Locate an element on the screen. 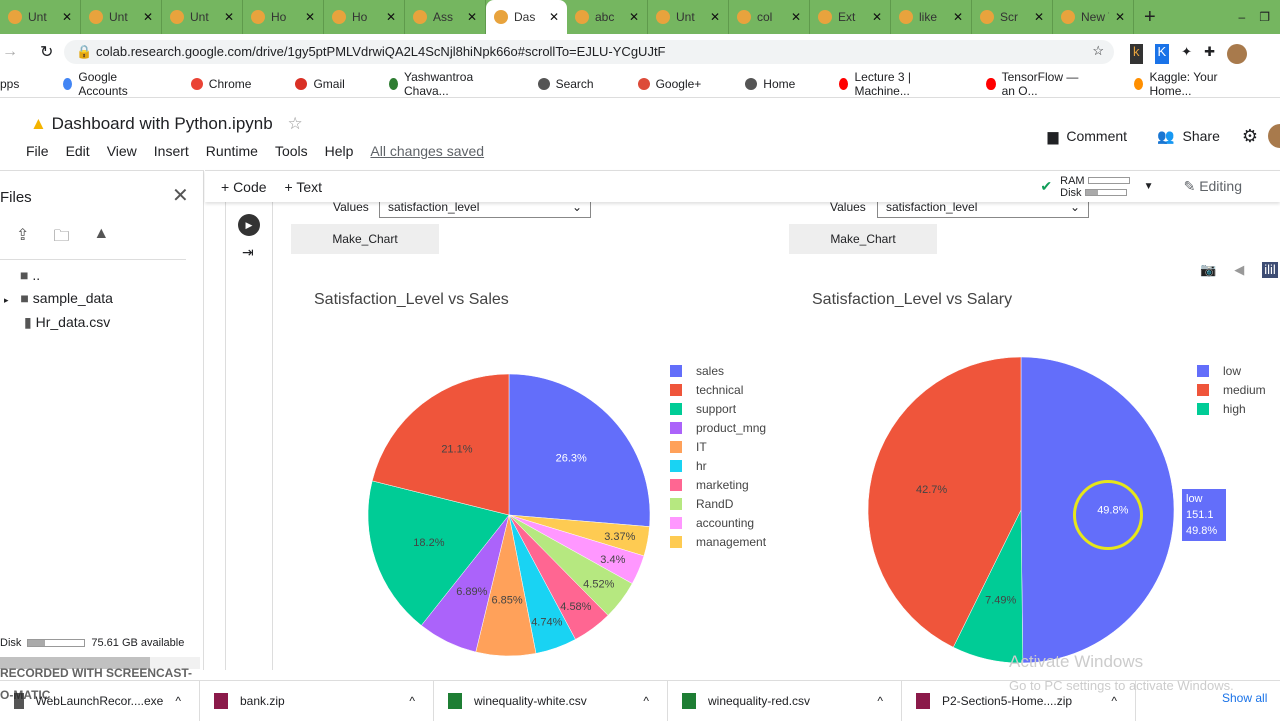  pie-slice-medium is located at coordinates (944, 502).